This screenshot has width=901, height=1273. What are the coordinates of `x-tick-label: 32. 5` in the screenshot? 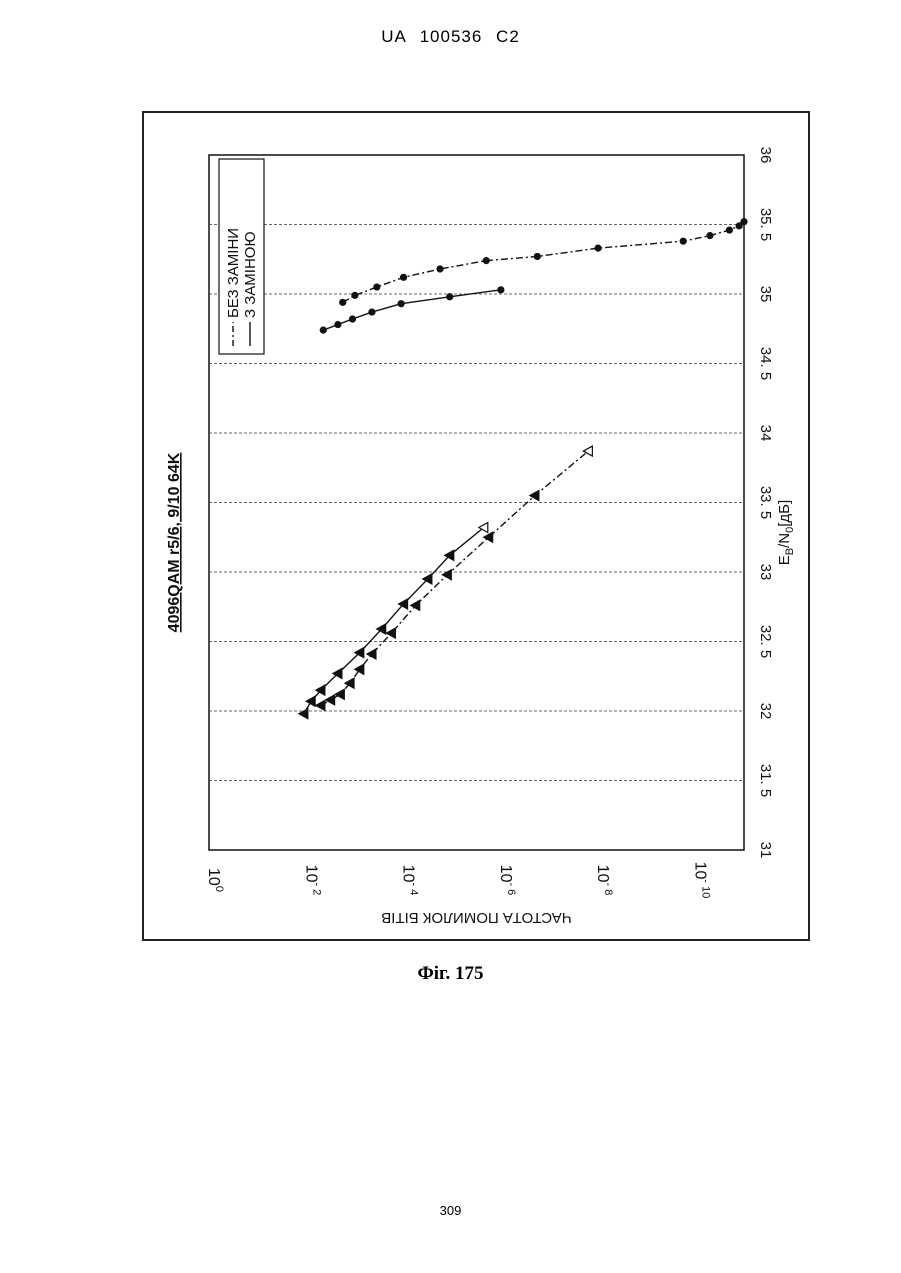 It's located at (765, 641).